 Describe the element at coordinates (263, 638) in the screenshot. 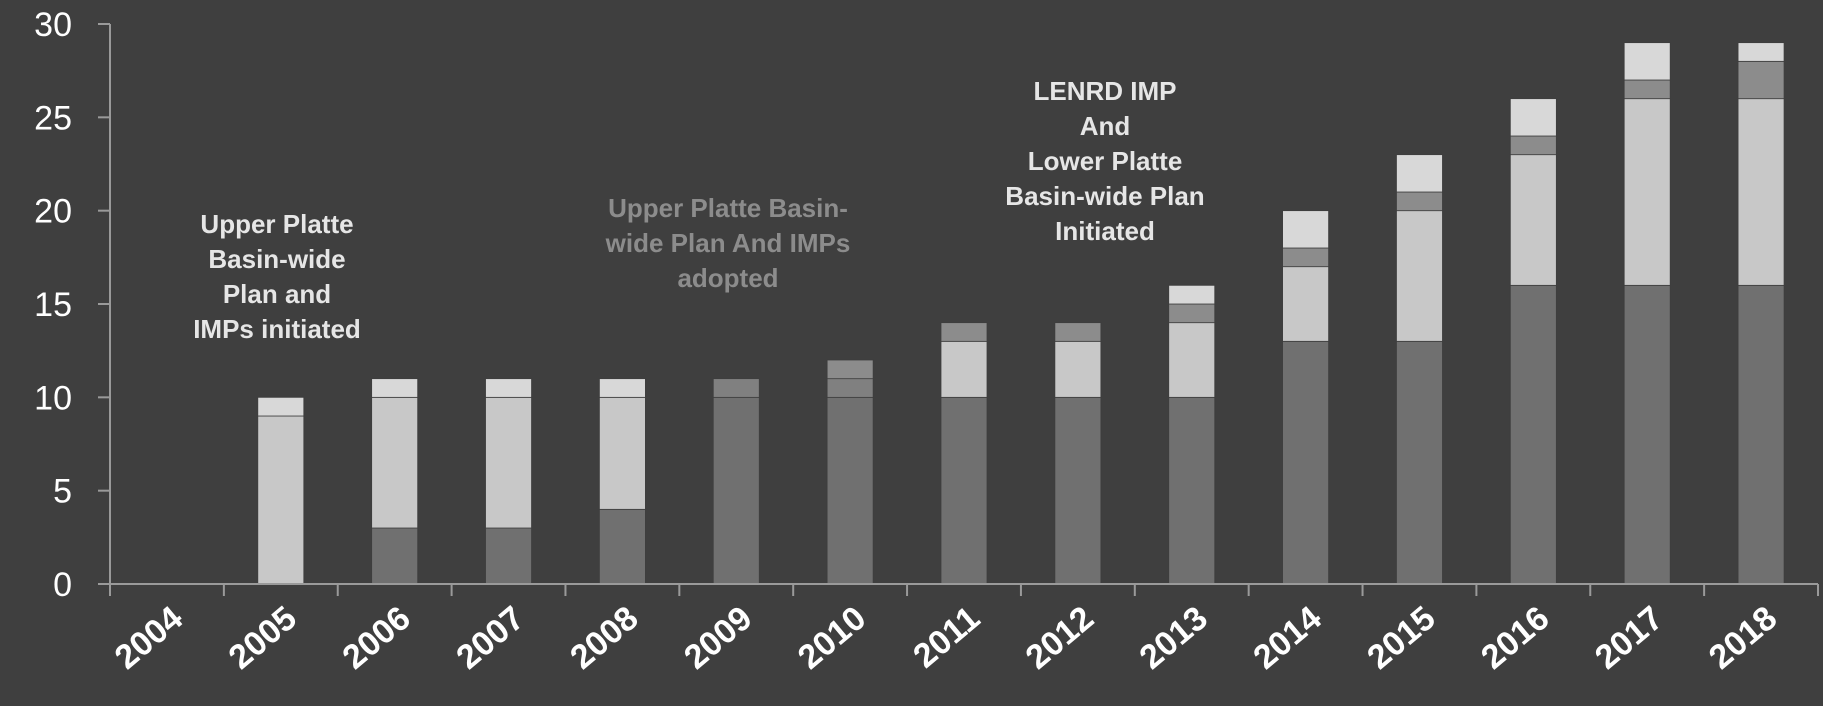

I see `x-tick-label: 2005` at that location.